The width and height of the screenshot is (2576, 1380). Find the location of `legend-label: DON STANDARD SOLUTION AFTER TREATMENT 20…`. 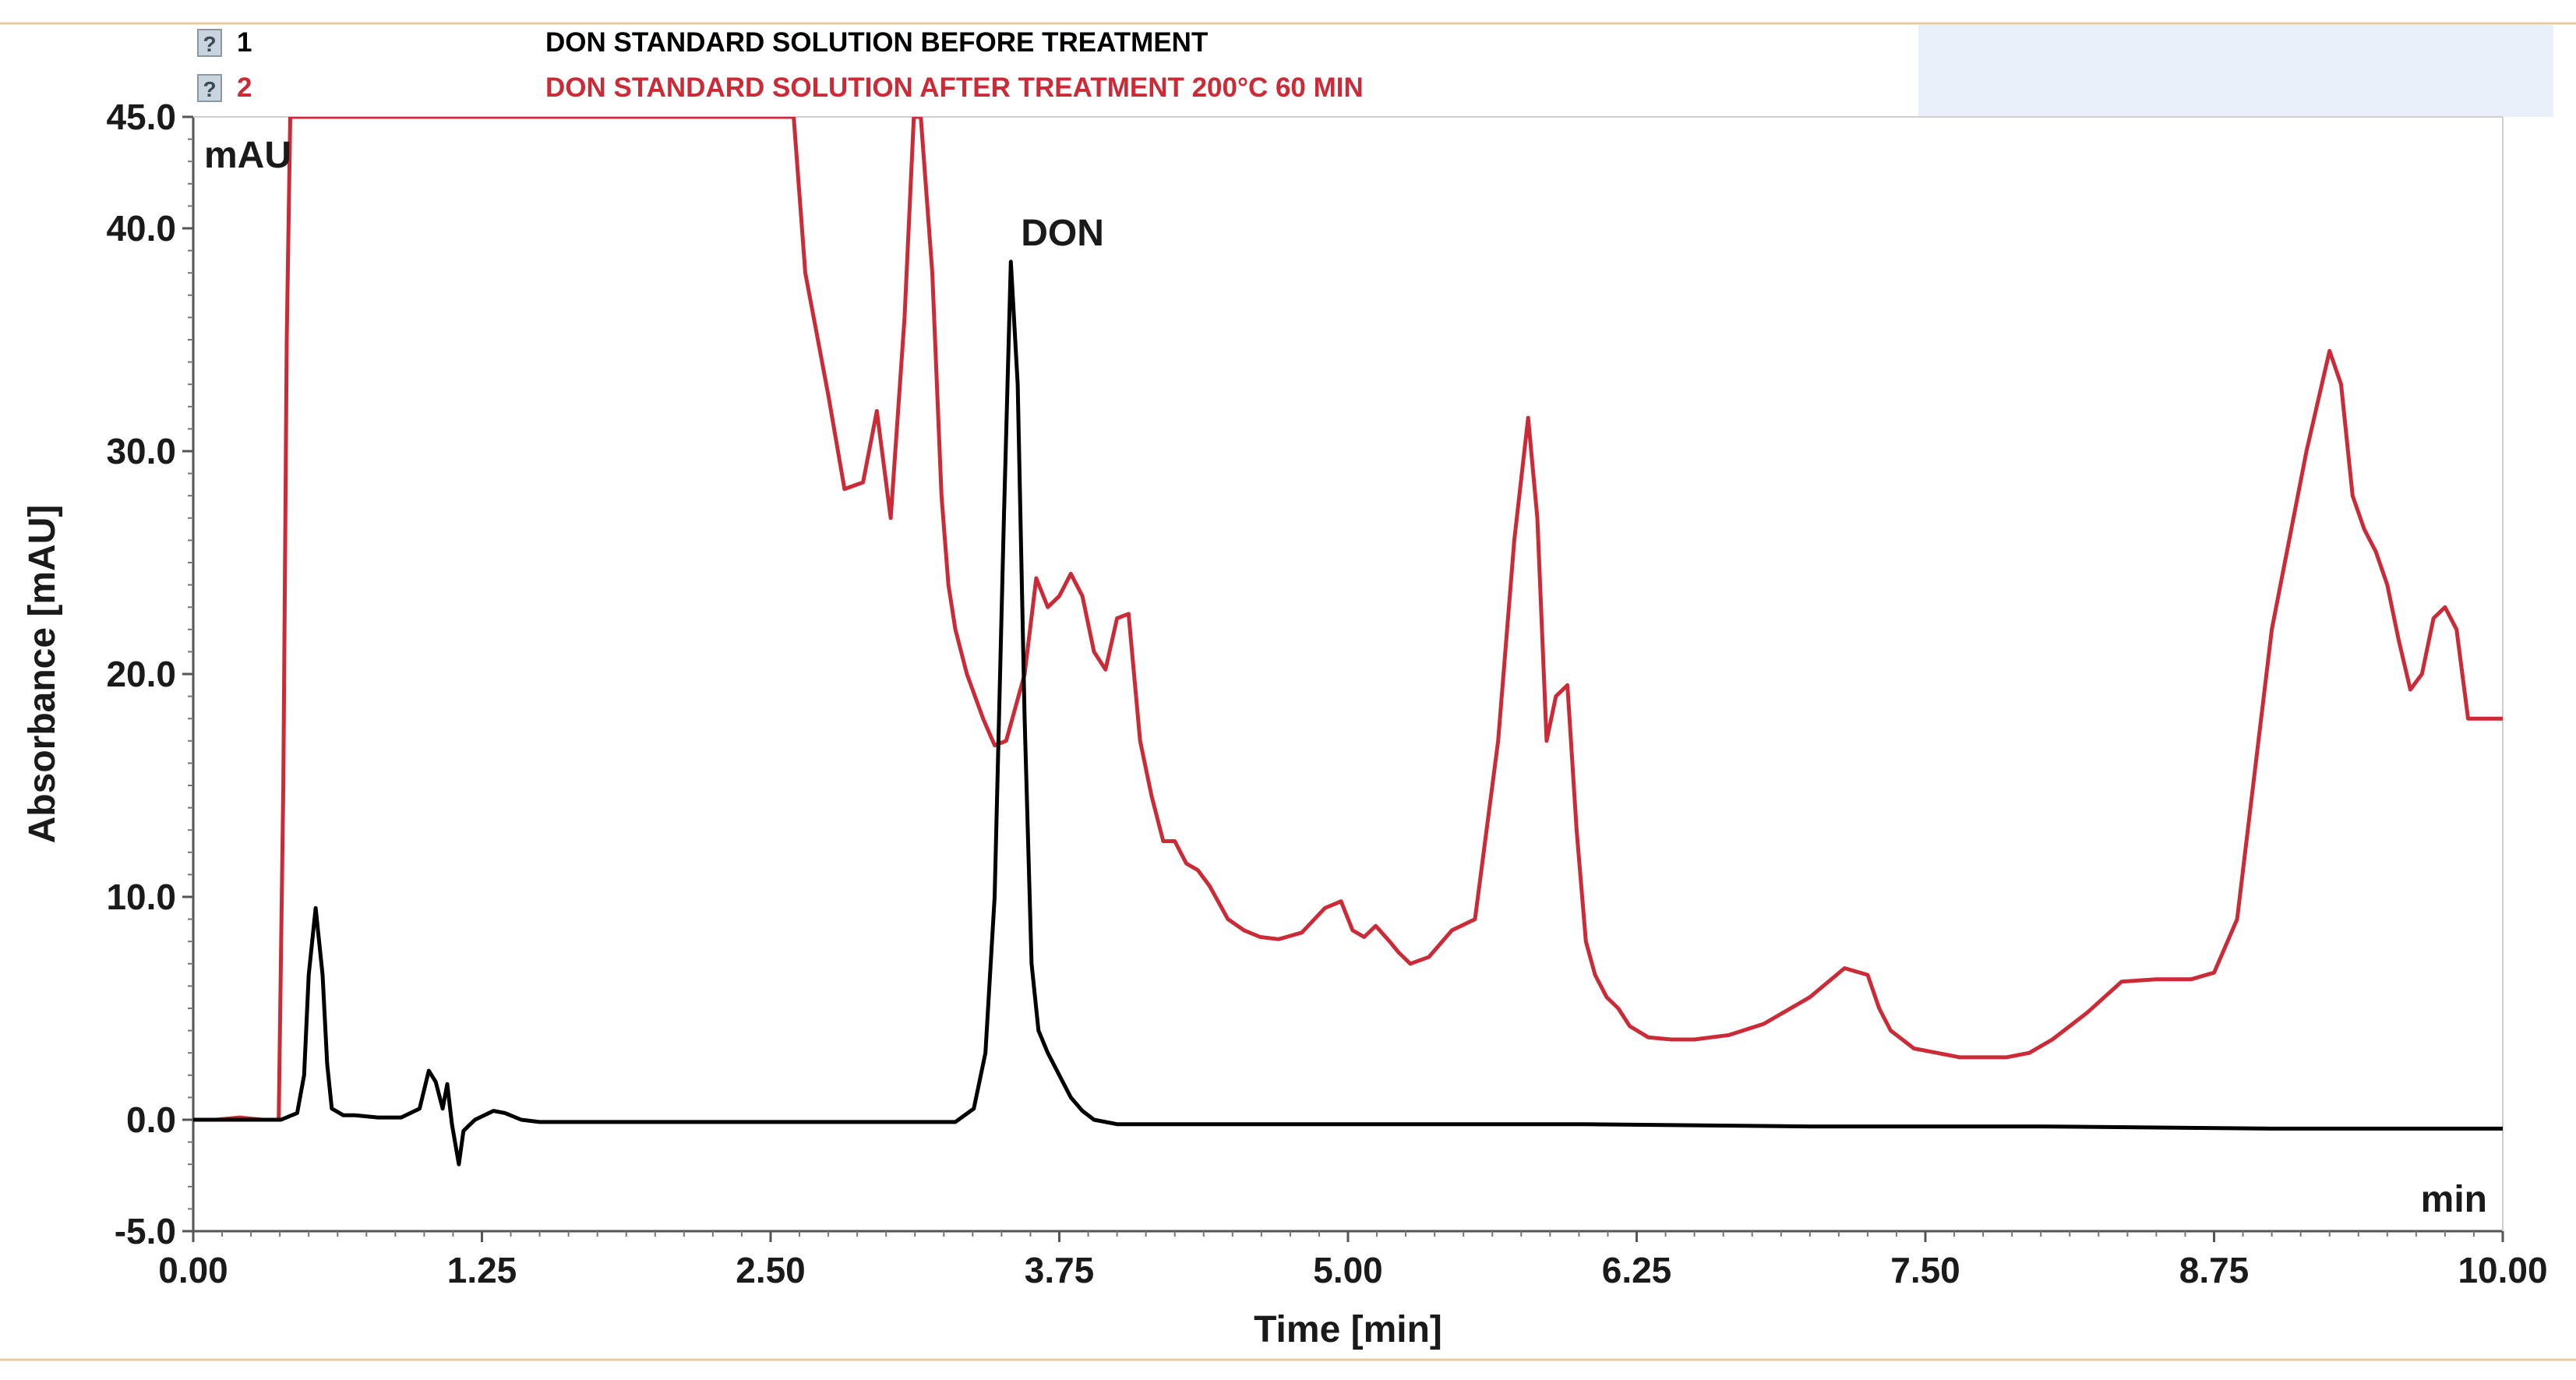

legend-label: DON STANDARD SOLUTION AFTER TREATMENT 20… is located at coordinates (954, 88).